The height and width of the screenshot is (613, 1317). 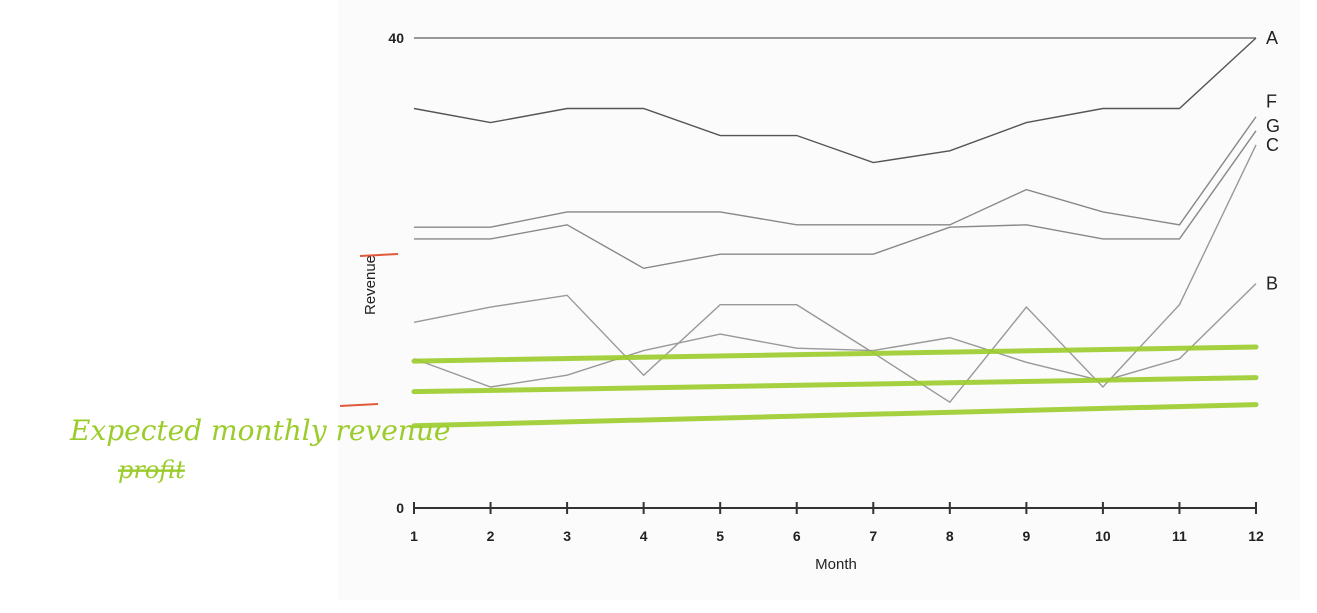 What do you see at coordinates (379, 255) in the screenshot?
I see `ylabel-red-mark` at bounding box center [379, 255].